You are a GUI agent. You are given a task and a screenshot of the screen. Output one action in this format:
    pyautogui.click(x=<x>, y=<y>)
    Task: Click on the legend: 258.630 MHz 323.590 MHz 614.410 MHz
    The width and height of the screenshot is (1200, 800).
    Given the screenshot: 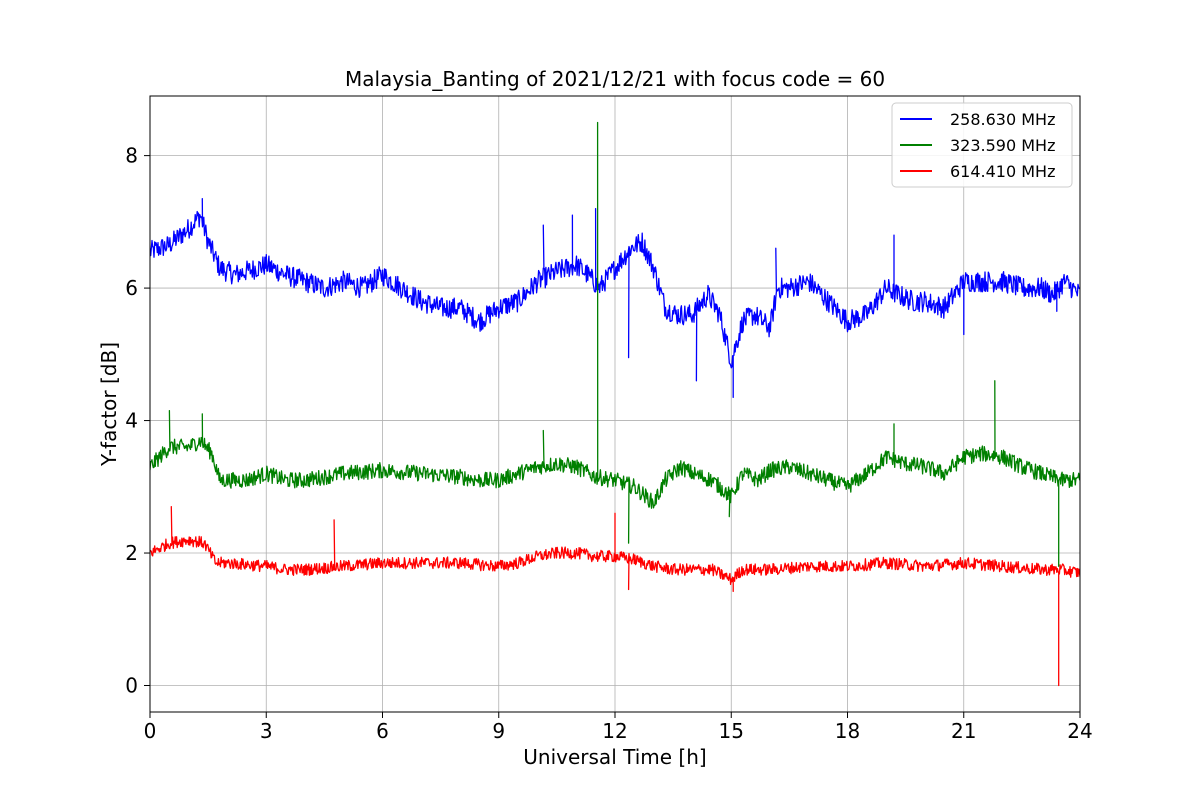 What is the action you would take?
    pyautogui.click(x=982, y=145)
    